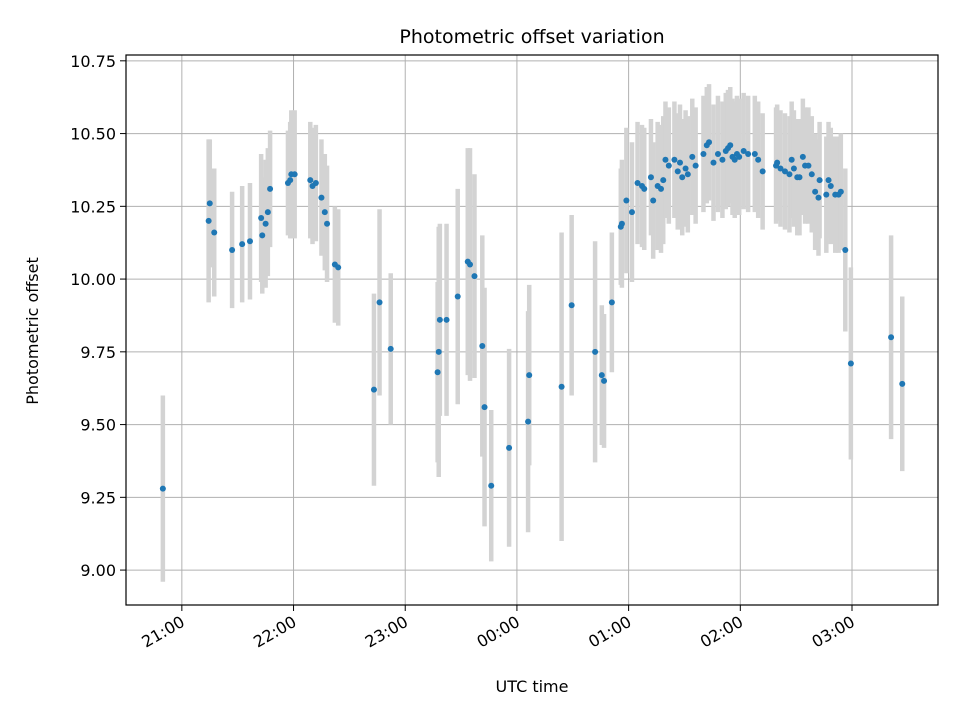 The image size is (960, 720). Describe the element at coordinates (32, 331) in the screenshot. I see `y-axis-label: Photometric offset` at that location.